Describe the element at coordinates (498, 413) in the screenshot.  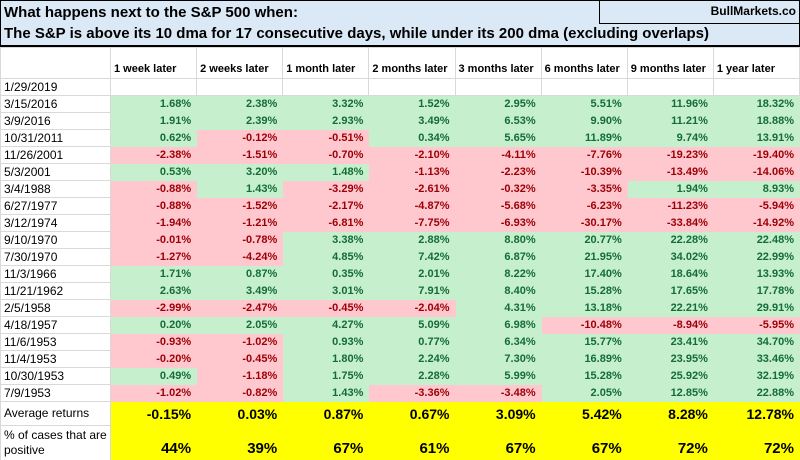
I see `average-return-cell: 3.09%` at that location.